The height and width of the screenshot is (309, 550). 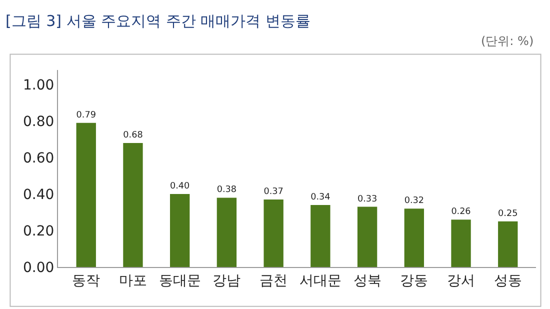 I want to click on x-tick-label: 성동, so click(x=508, y=280).